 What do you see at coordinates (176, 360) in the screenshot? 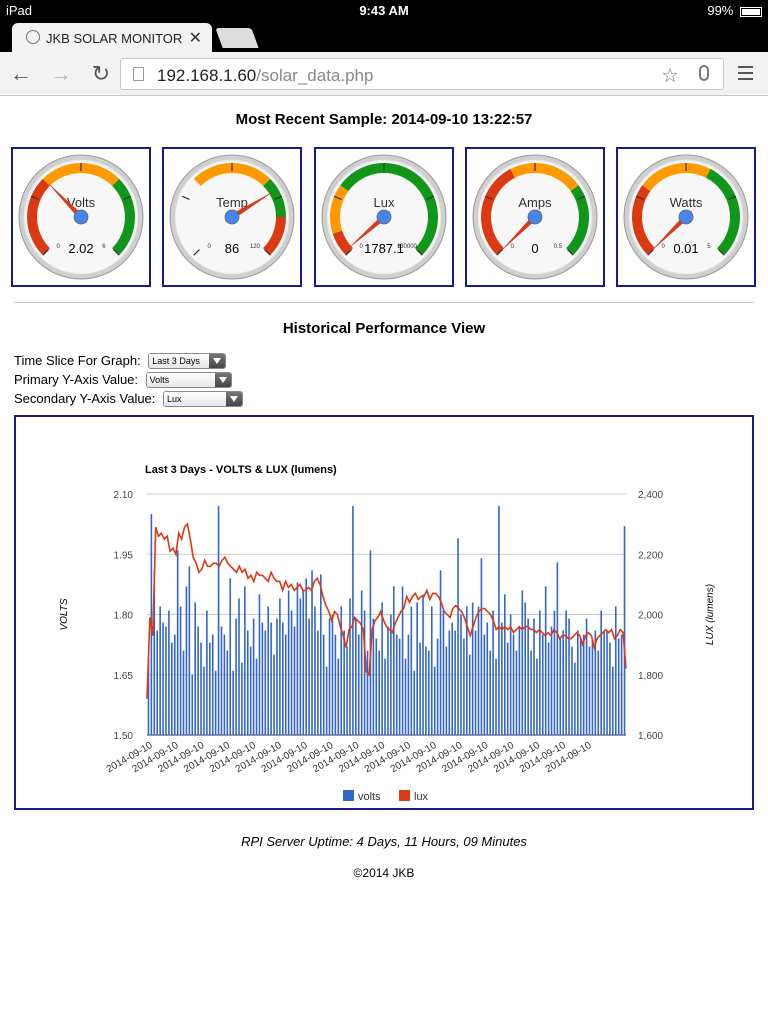
I see `time-slice-value: Last 3 Days` at bounding box center [176, 360].